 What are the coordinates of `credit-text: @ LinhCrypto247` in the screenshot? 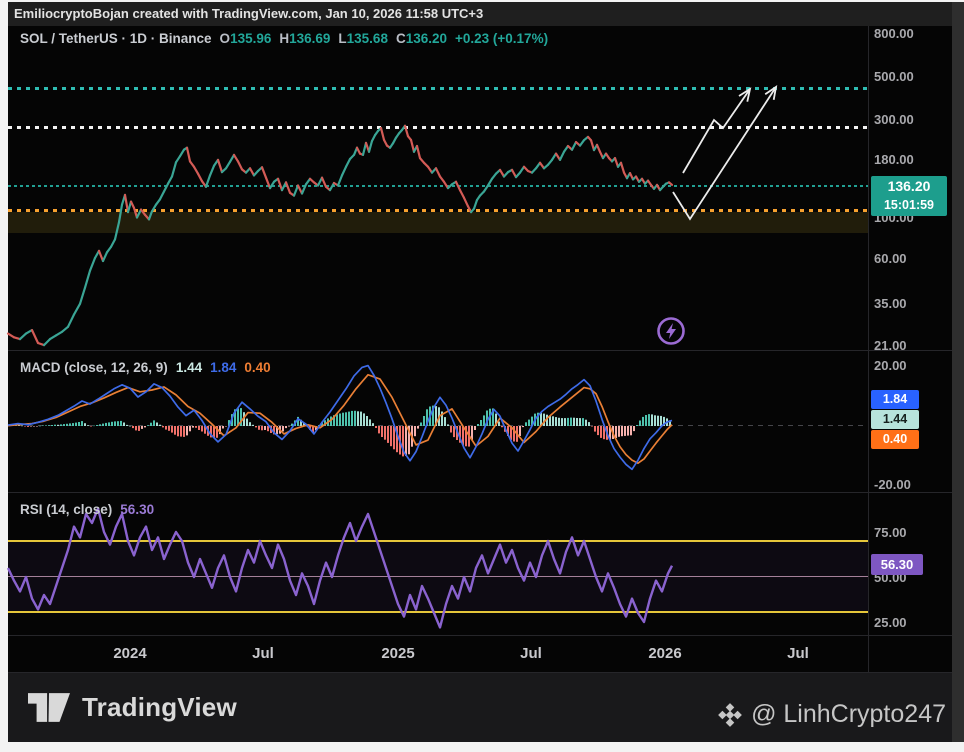 It's located at (848, 714).